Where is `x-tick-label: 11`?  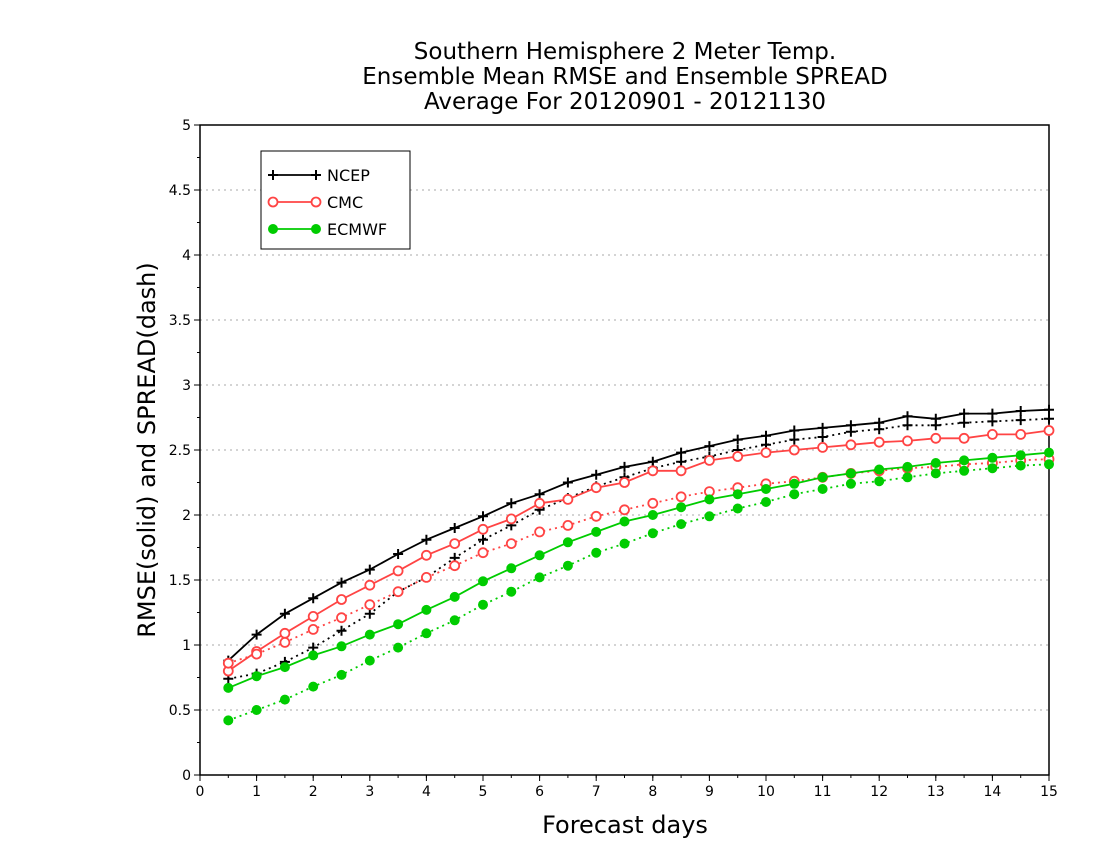 x-tick-label: 11 is located at coordinates (823, 792).